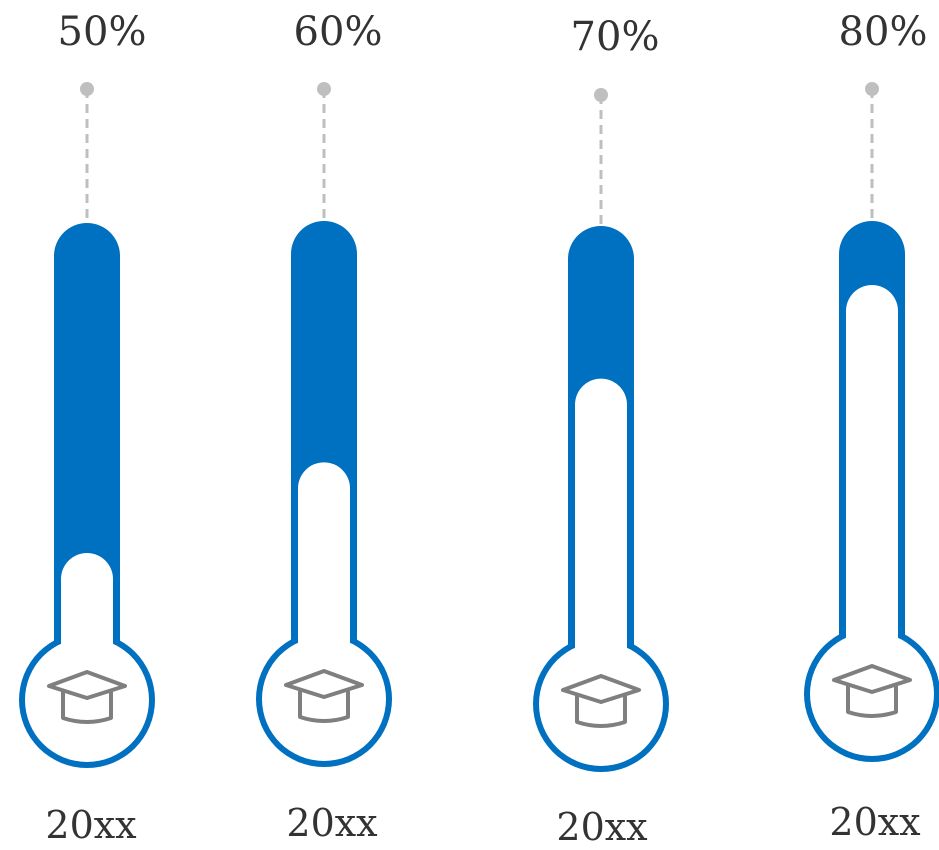 This screenshot has height=850, width=939. What do you see at coordinates (332, 823) in the screenshot?
I see `gauge-2-year-label: 20xx` at bounding box center [332, 823].